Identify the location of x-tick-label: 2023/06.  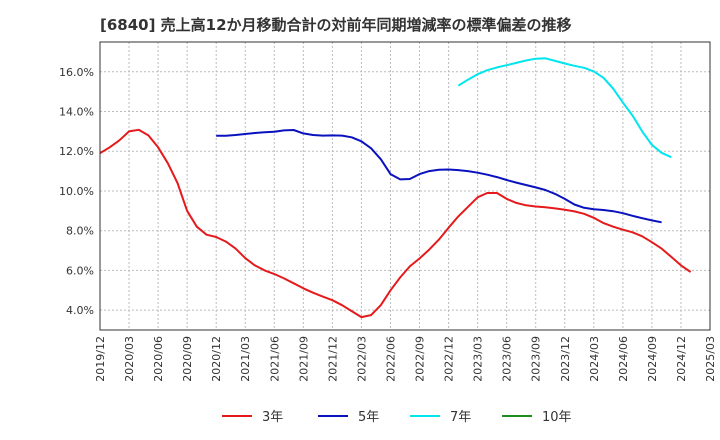
(507, 359).